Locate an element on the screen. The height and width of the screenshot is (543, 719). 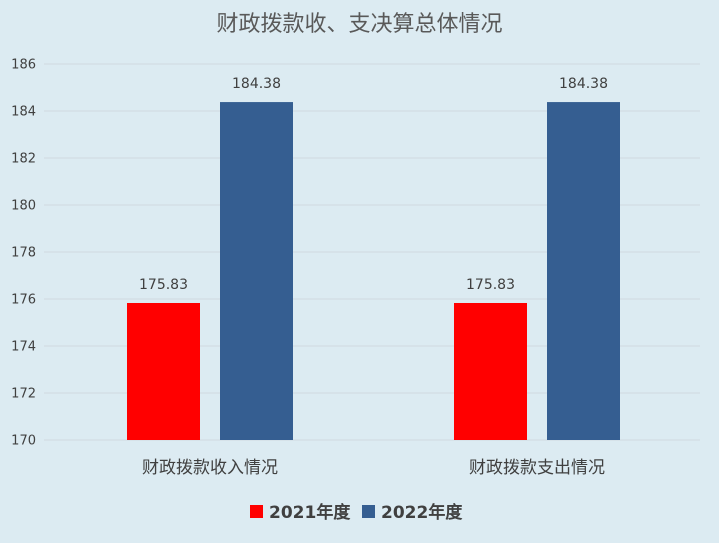
y-tick-label: 172 is located at coordinates (23, 394).